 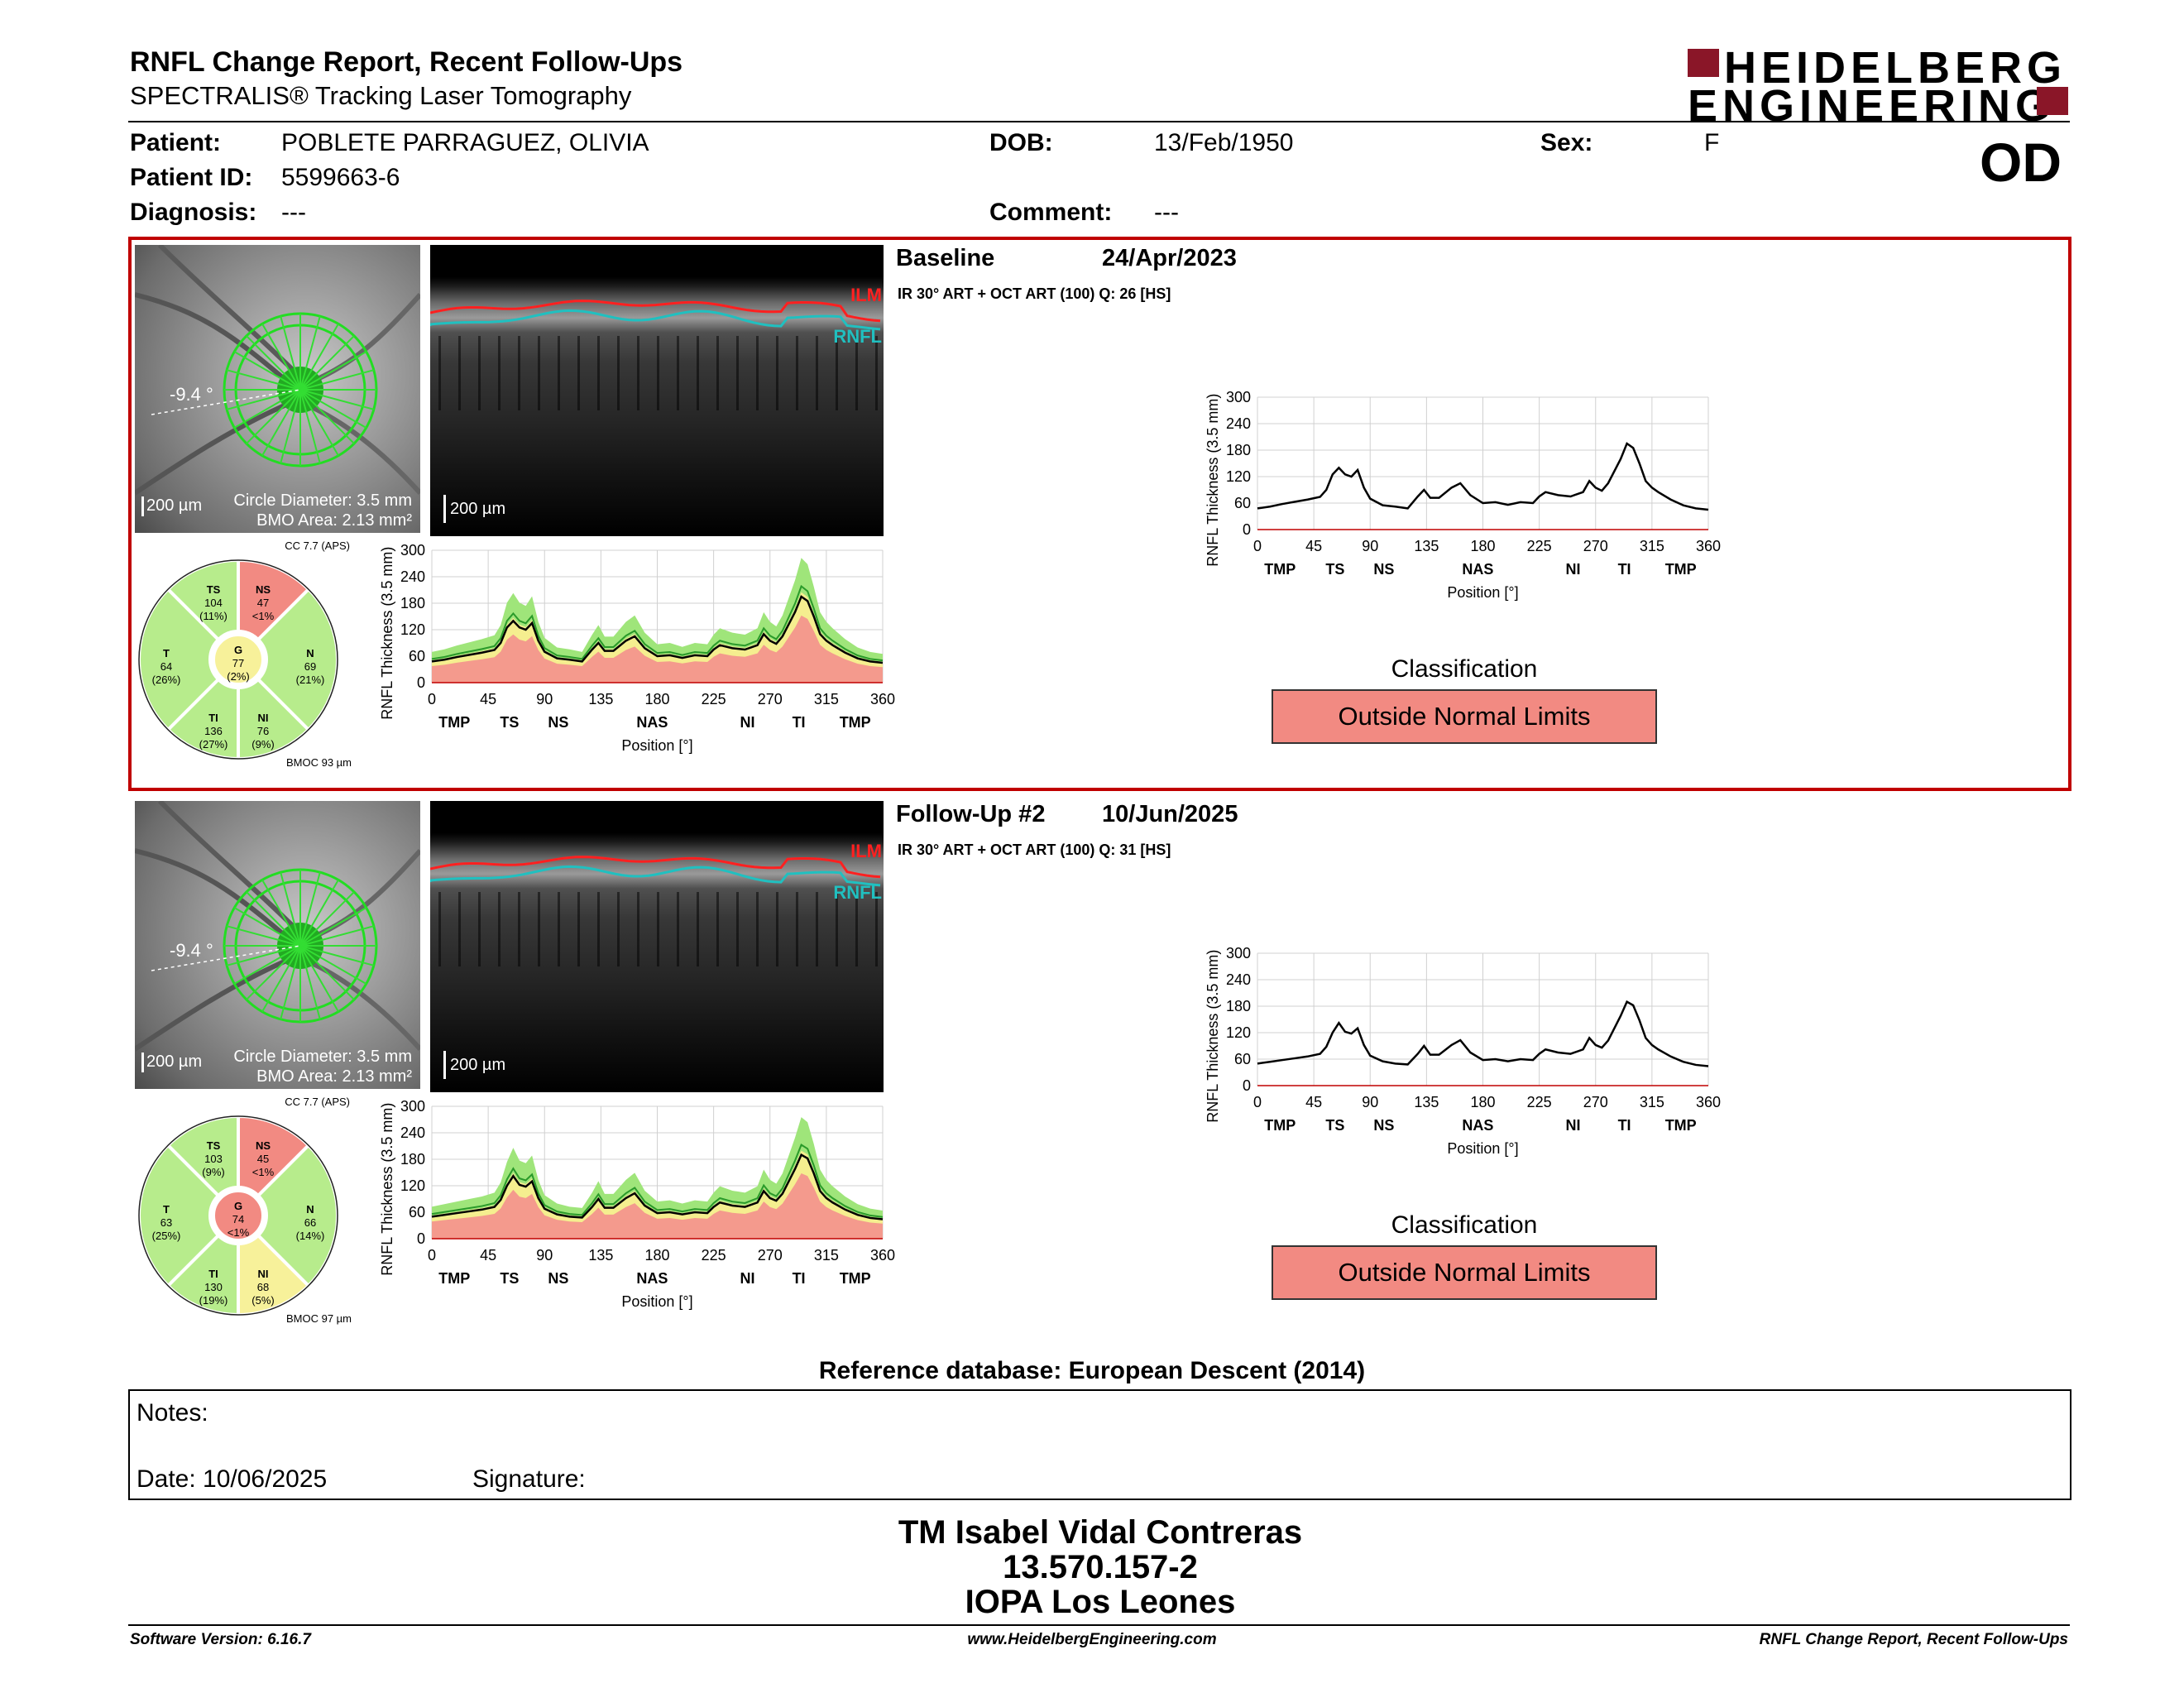 What do you see at coordinates (1099, 1625) in the screenshot?
I see `footer-divider` at bounding box center [1099, 1625].